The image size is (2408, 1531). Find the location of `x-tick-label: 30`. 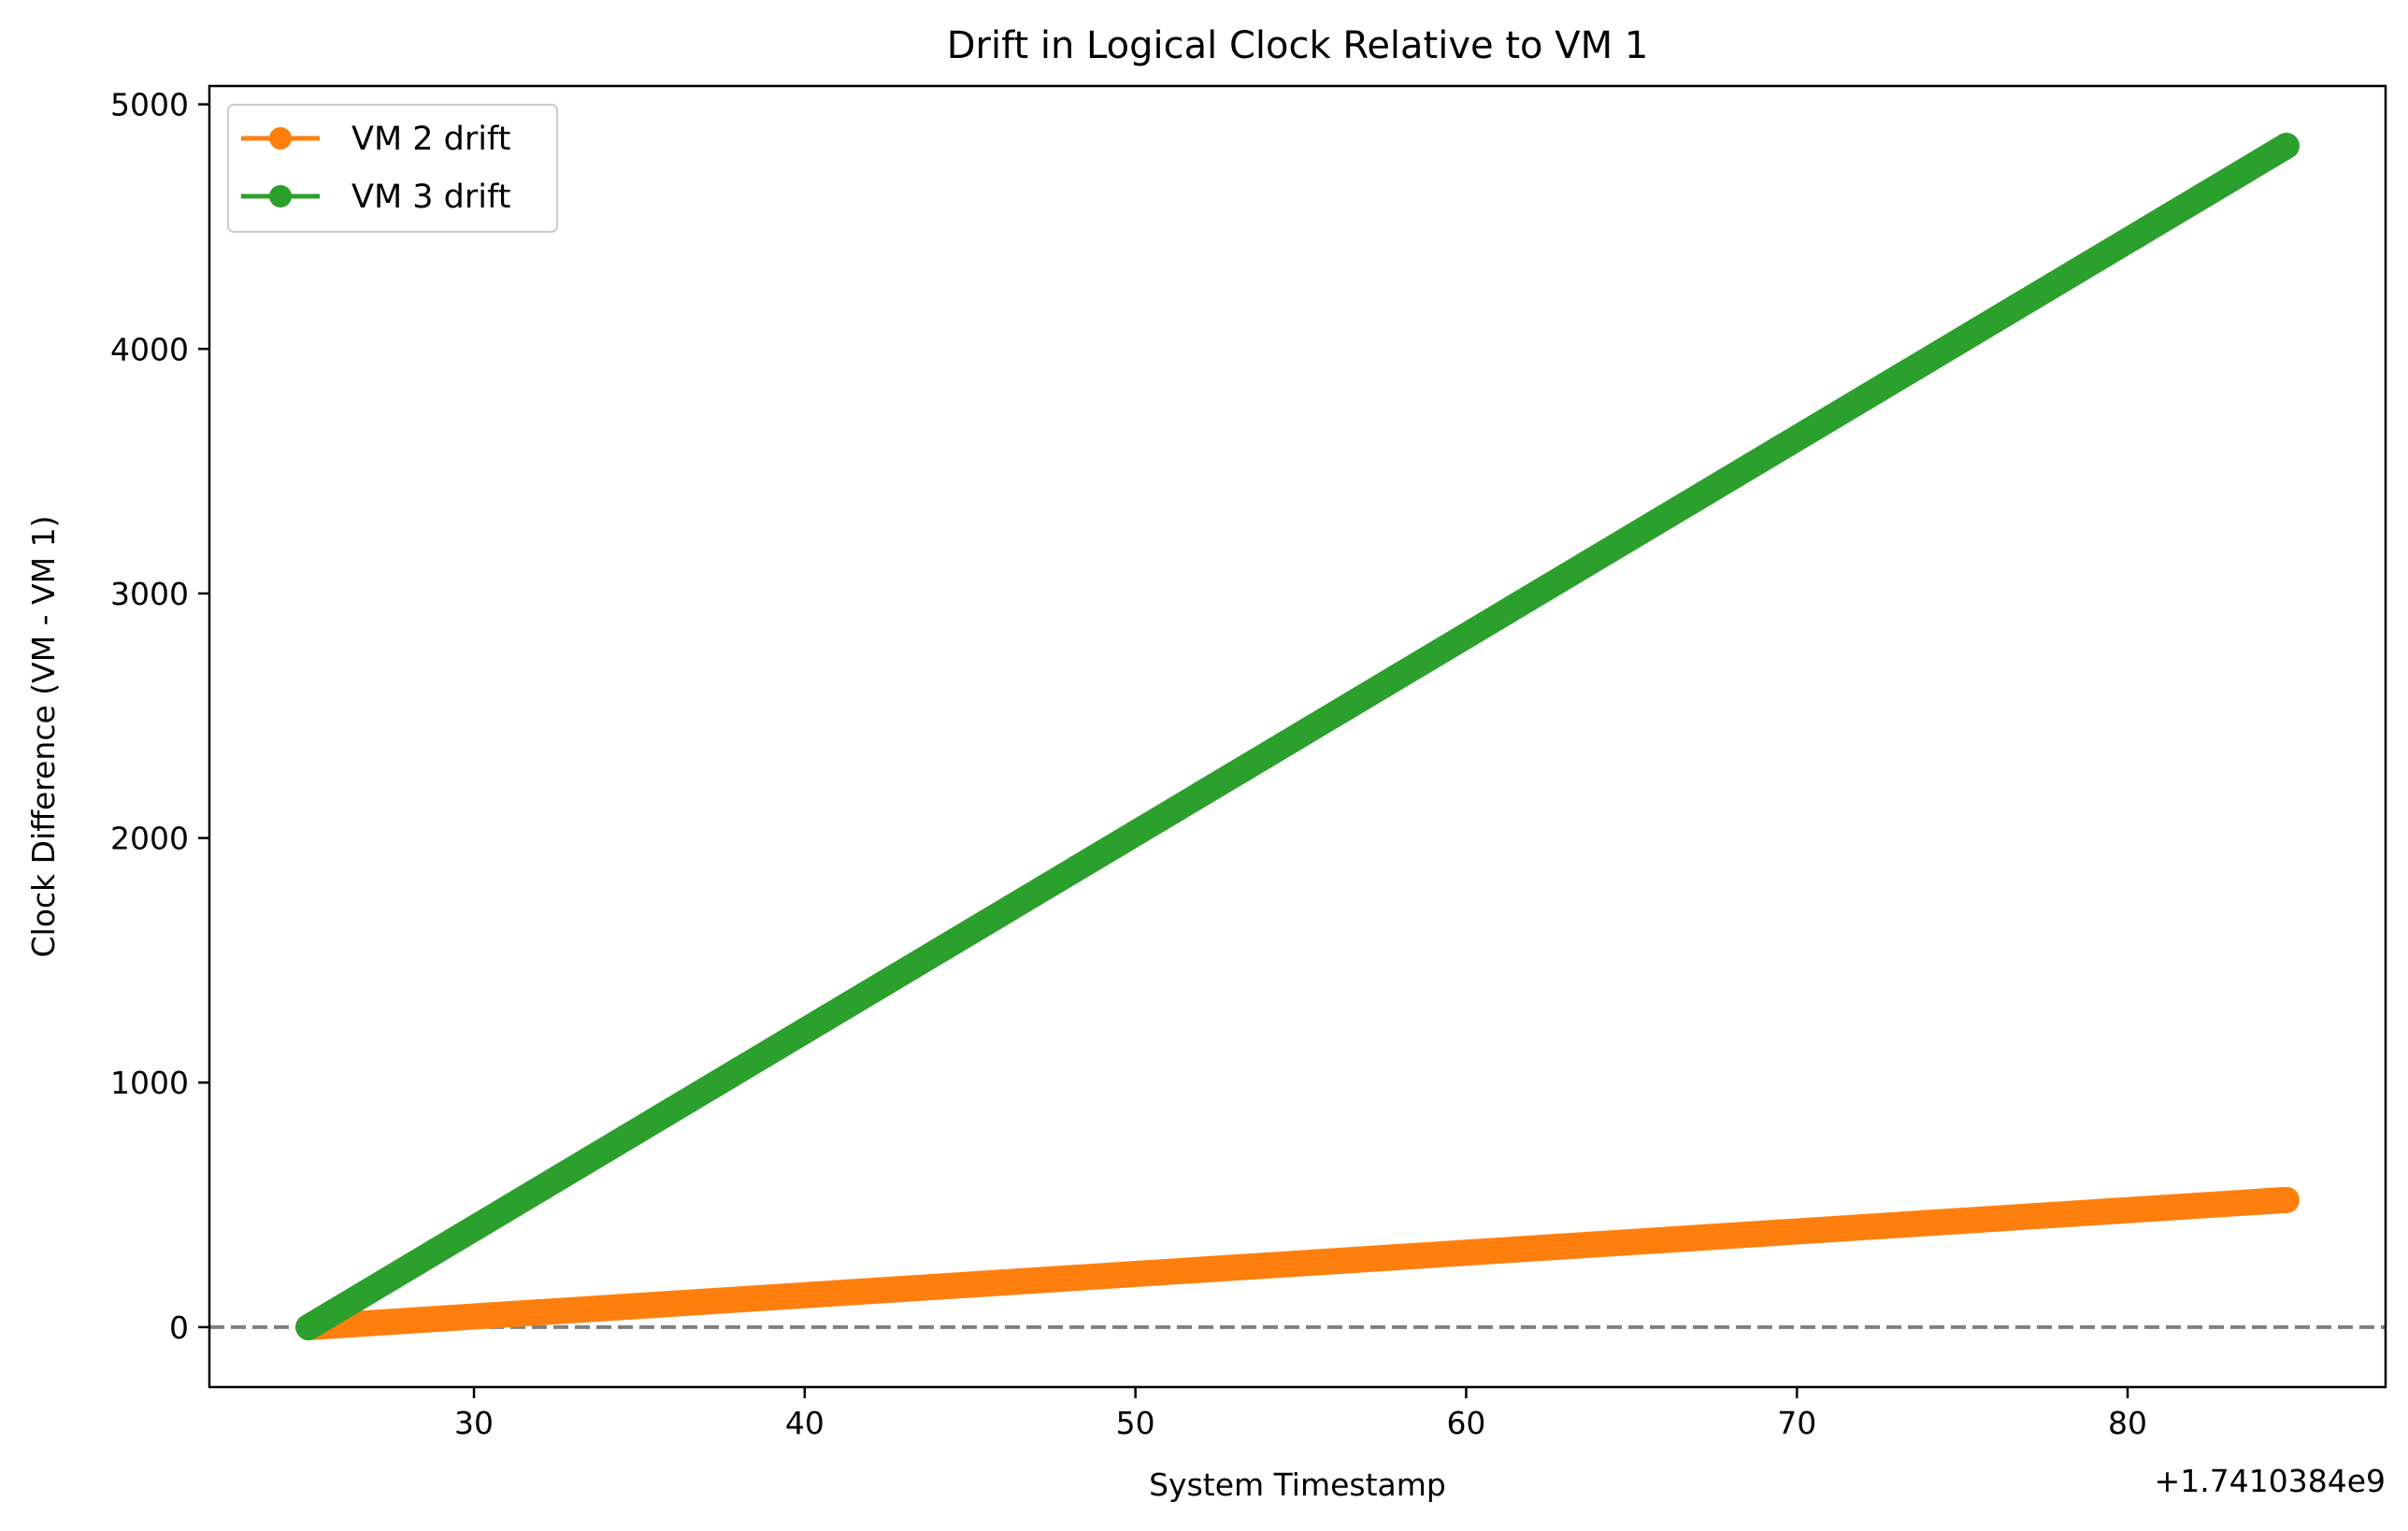

x-tick-label: 30 is located at coordinates (474, 1423).